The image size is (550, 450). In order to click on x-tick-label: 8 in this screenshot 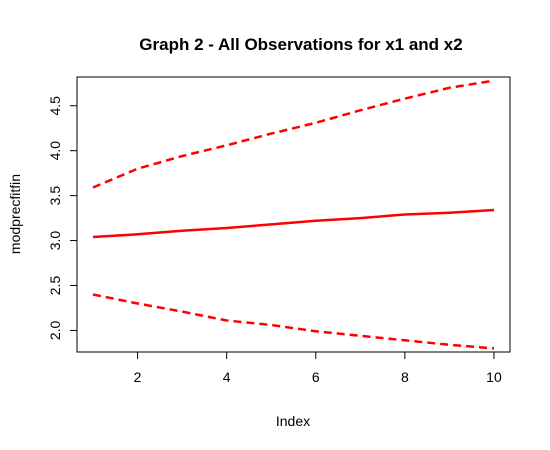, I will do `click(405, 377)`.